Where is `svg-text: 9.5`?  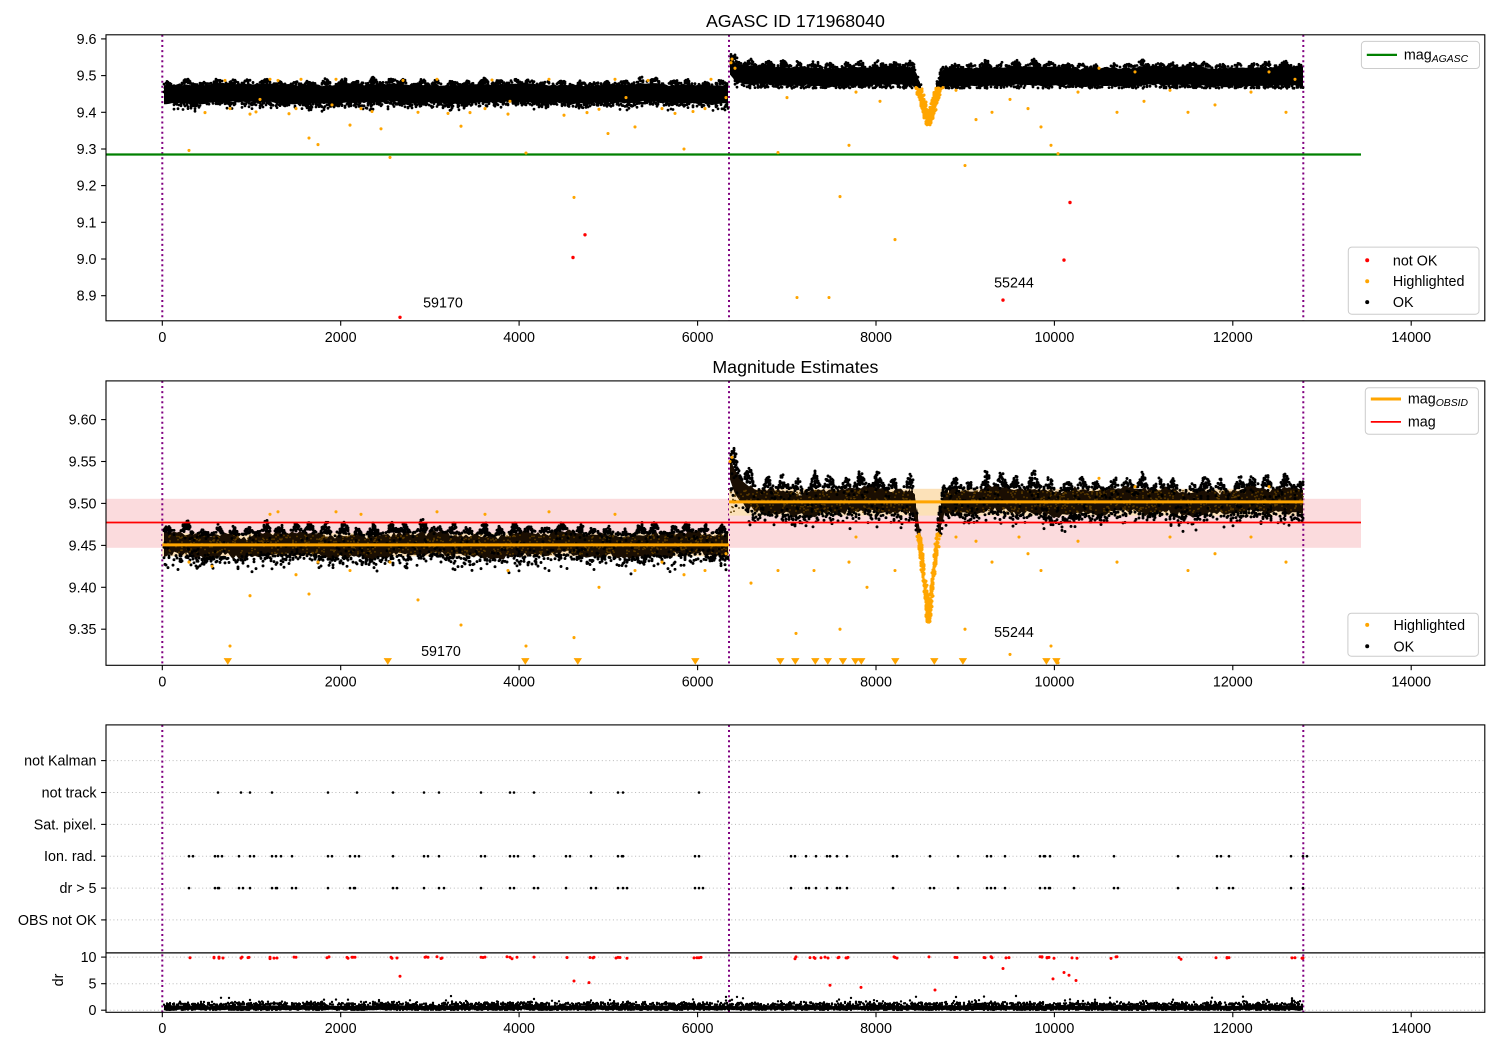 svg-text: 9.5 is located at coordinates (87, 77).